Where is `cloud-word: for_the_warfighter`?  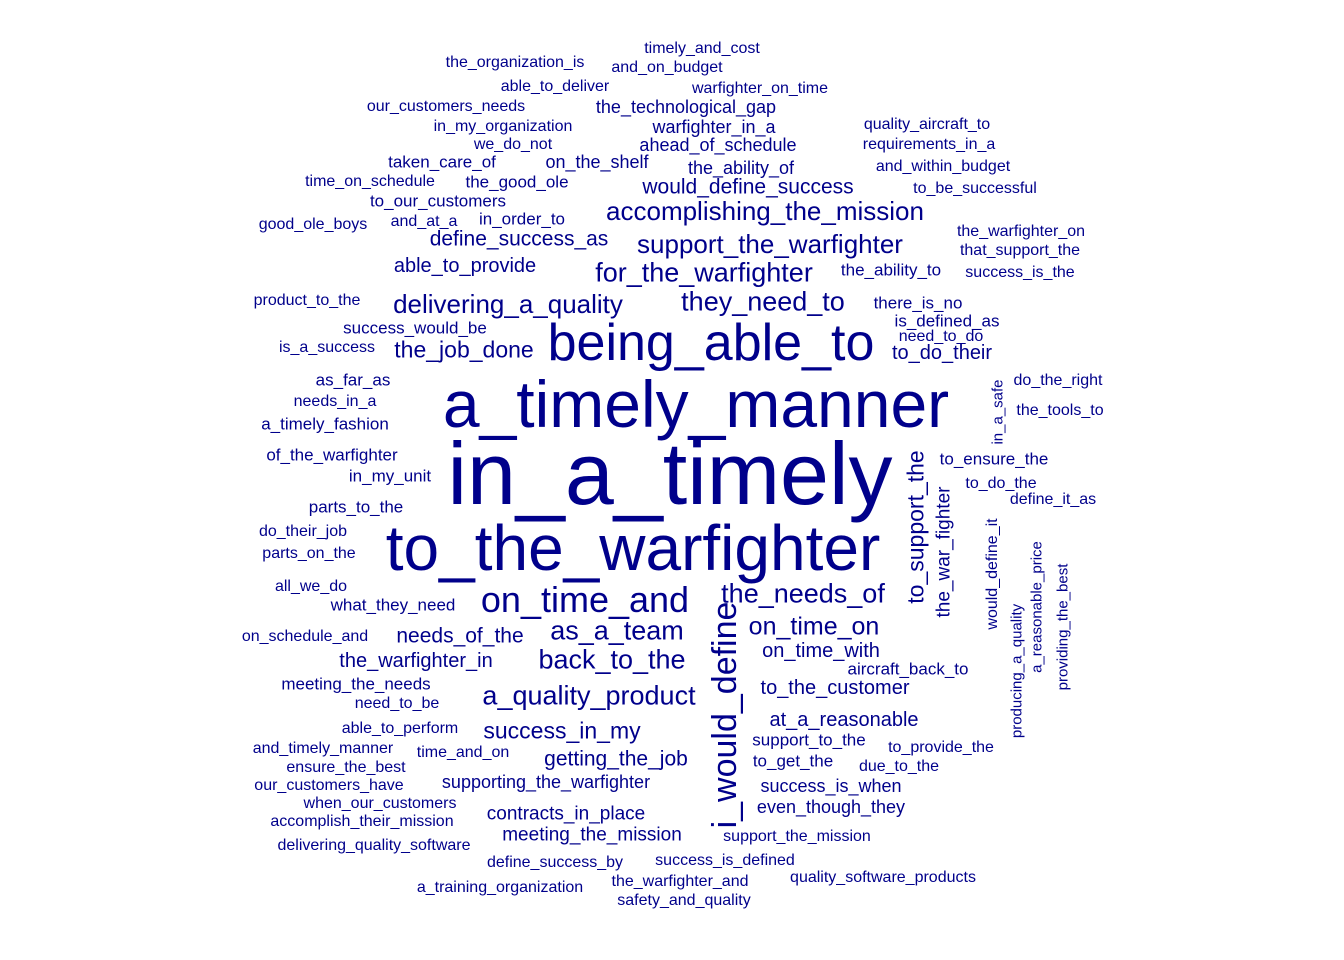
cloud-word: for_the_warfighter is located at coordinates (704, 272).